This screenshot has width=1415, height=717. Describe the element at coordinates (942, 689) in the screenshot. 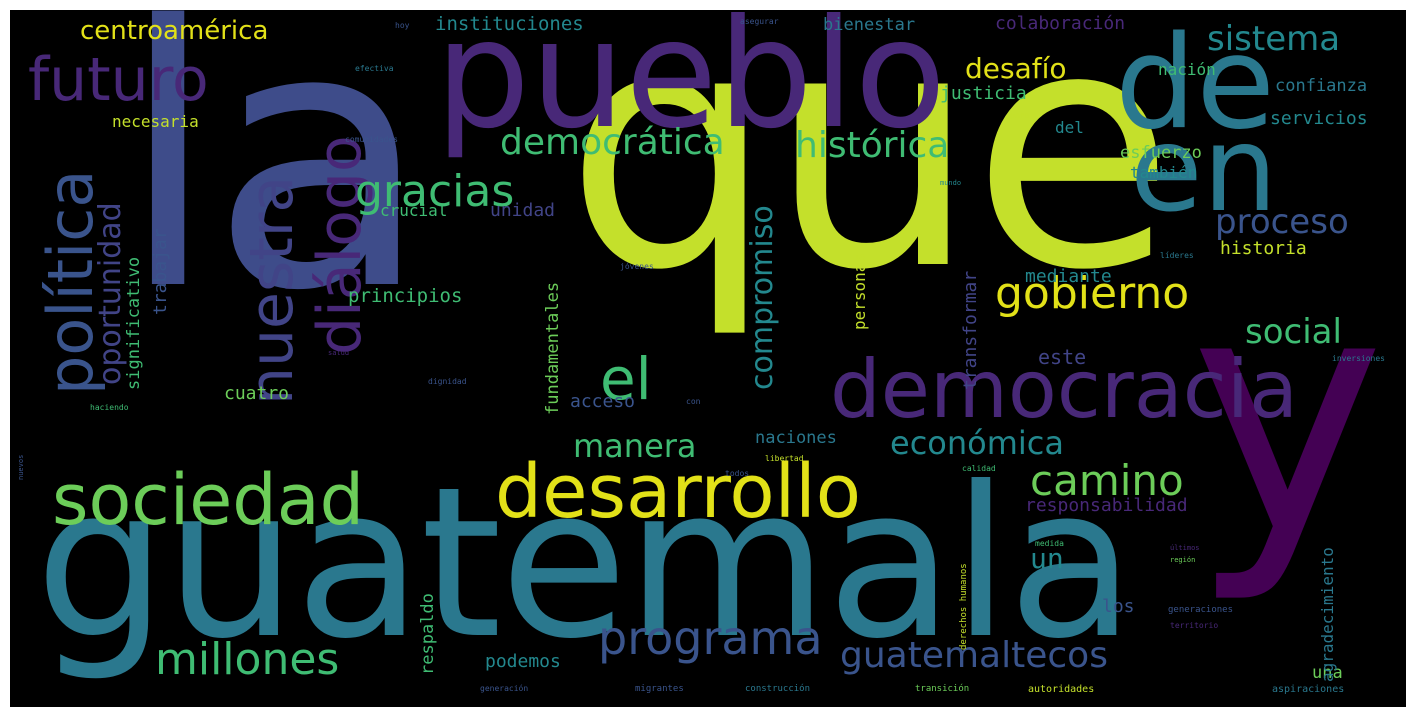

I see `word: transición` at that location.